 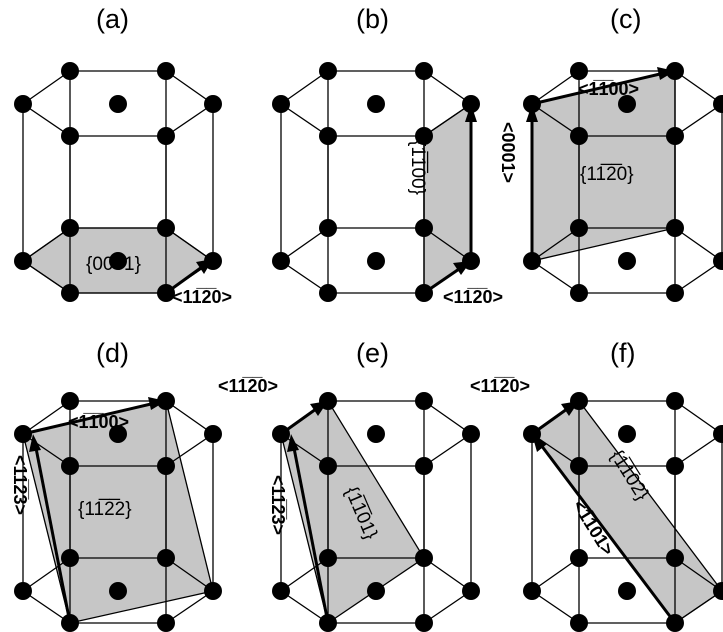 What do you see at coordinates (372, 19) in the screenshot?
I see `panel-title-b: (b)` at bounding box center [372, 19].